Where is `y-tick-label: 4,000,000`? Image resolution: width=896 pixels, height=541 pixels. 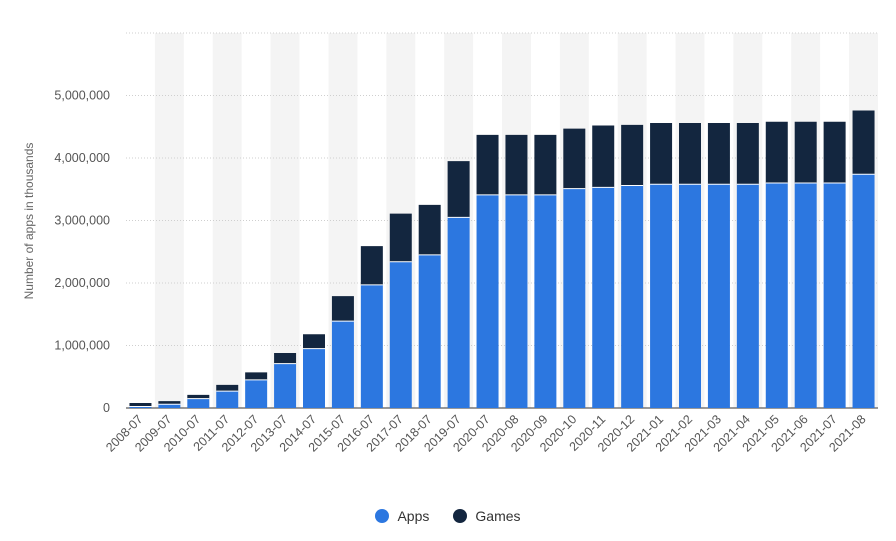
y-tick-label: 4,000,000 is located at coordinates (82, 158).